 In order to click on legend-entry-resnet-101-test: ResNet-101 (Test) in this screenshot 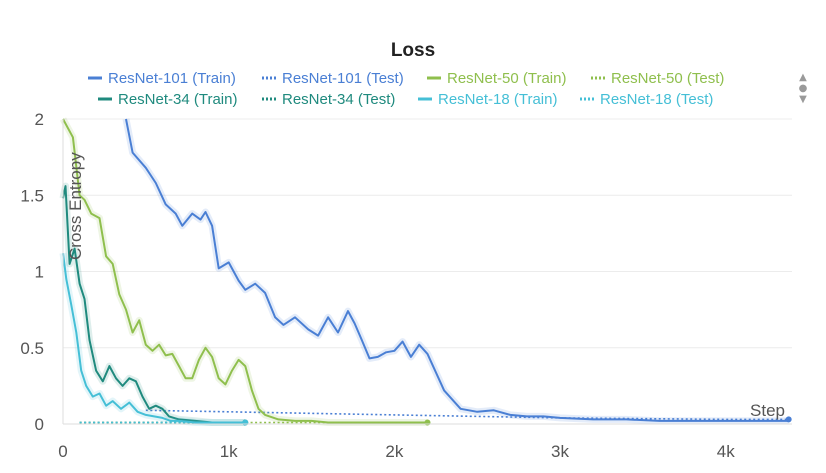, I will do `click(343, 78)`.